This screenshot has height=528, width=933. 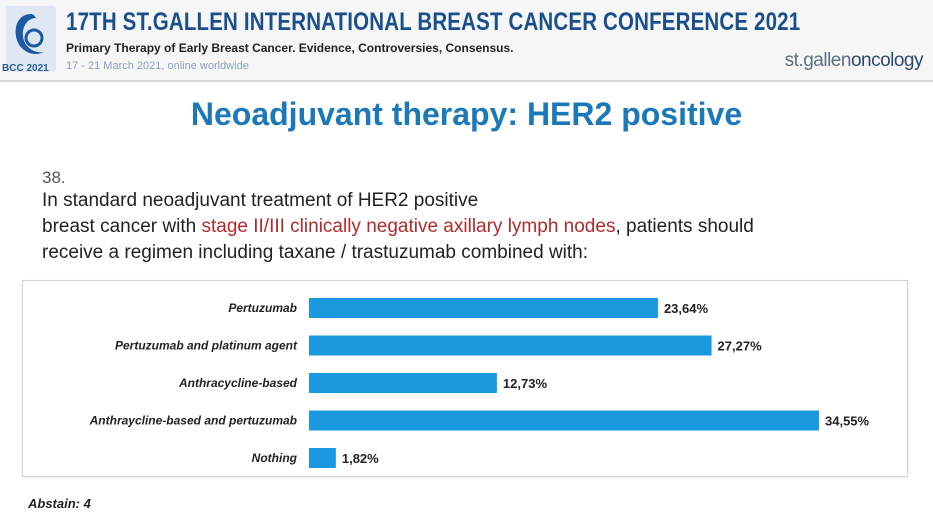 I want to click on value-label-pertuzumab: 23,64%, so click(x=686, y=308).